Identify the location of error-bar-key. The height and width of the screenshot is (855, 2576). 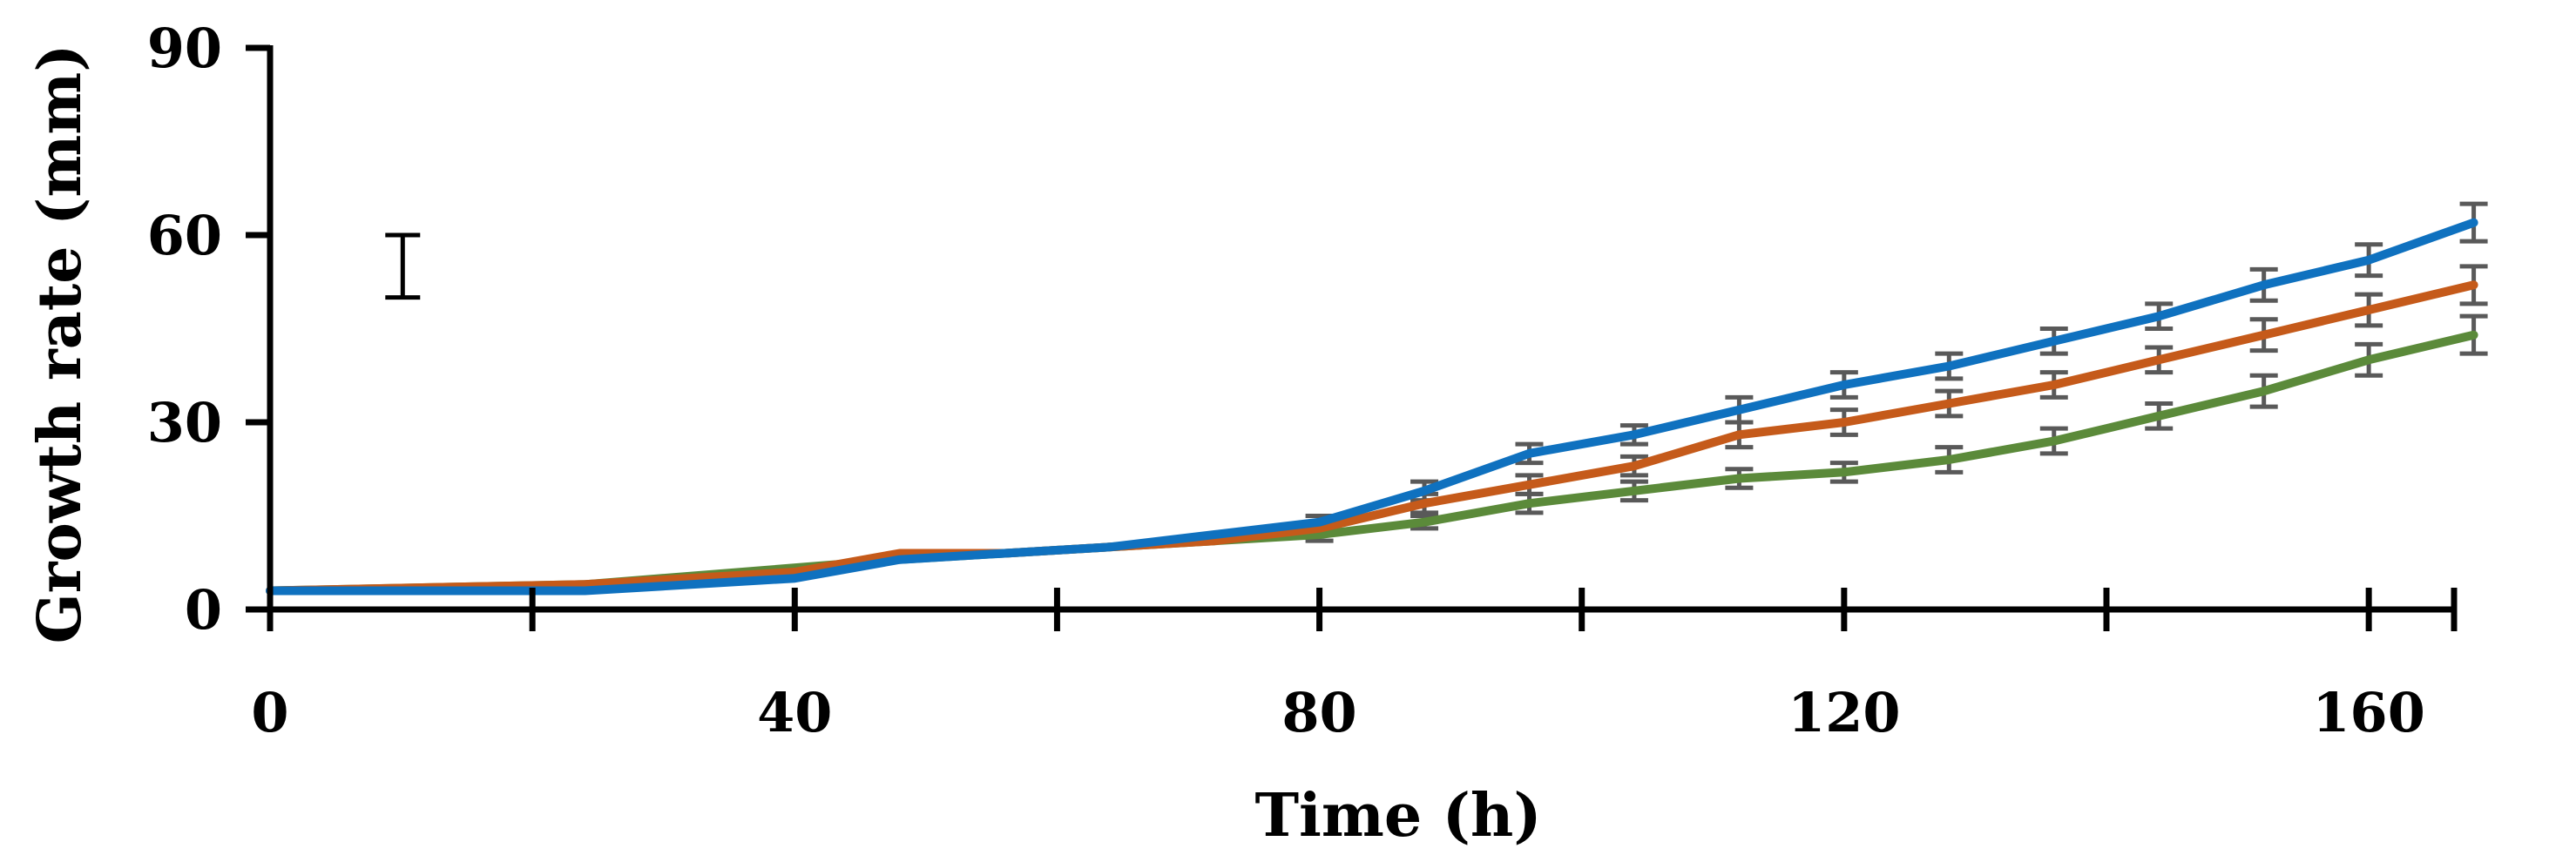
(403, 266).